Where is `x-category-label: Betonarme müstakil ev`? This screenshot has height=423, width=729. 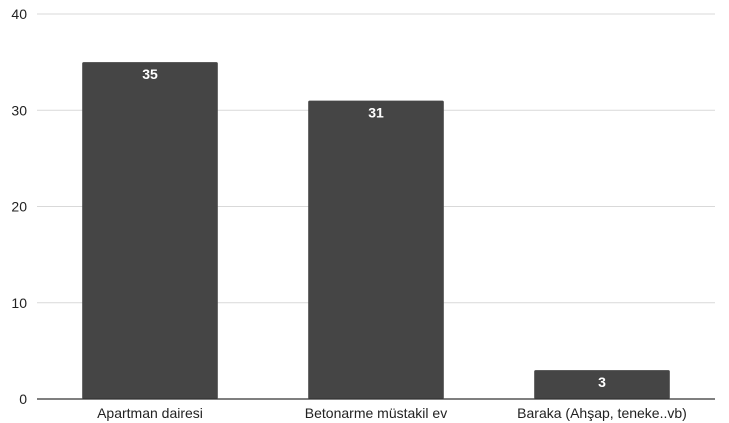
x-category-label: Betonarme müstakil ev is located at coordinates (376, 413).